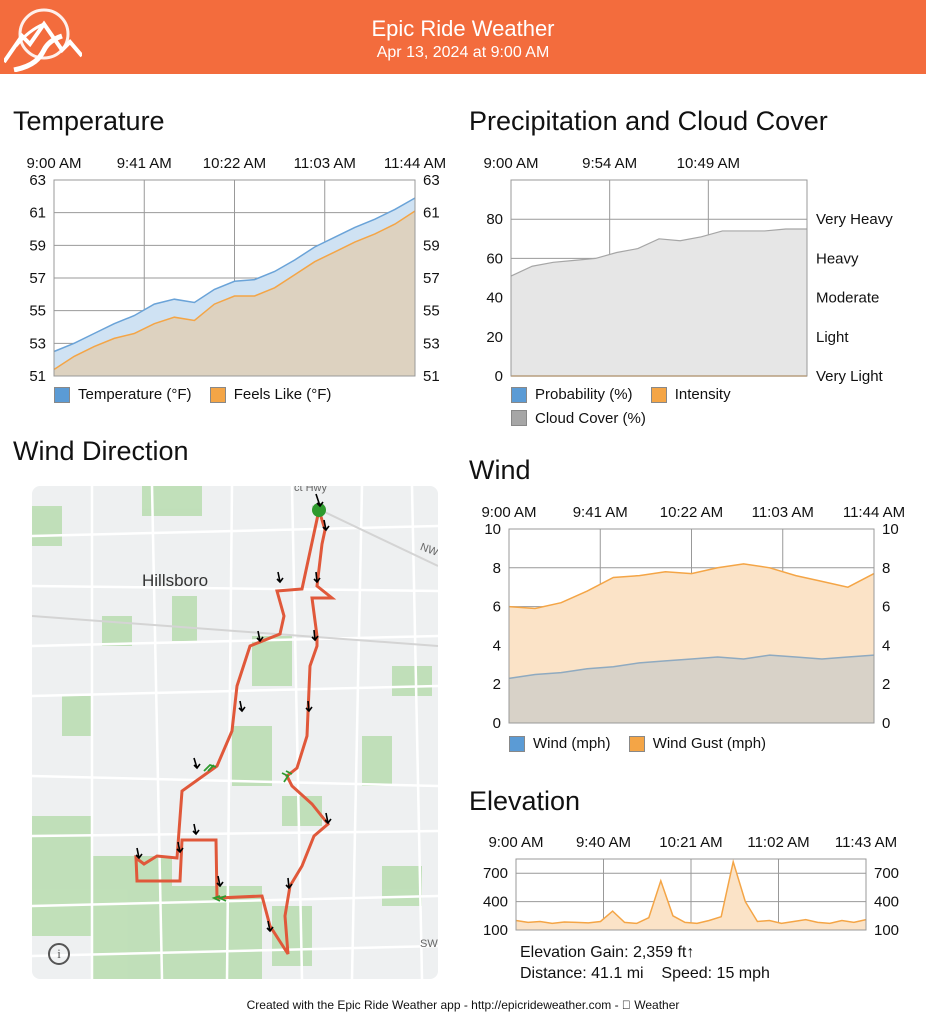 The height and width of the screenshot is (1024, 926). Describe the element at coordinates (497, 645) in the screenshot. I see `y-tick-label: 4` at that location.